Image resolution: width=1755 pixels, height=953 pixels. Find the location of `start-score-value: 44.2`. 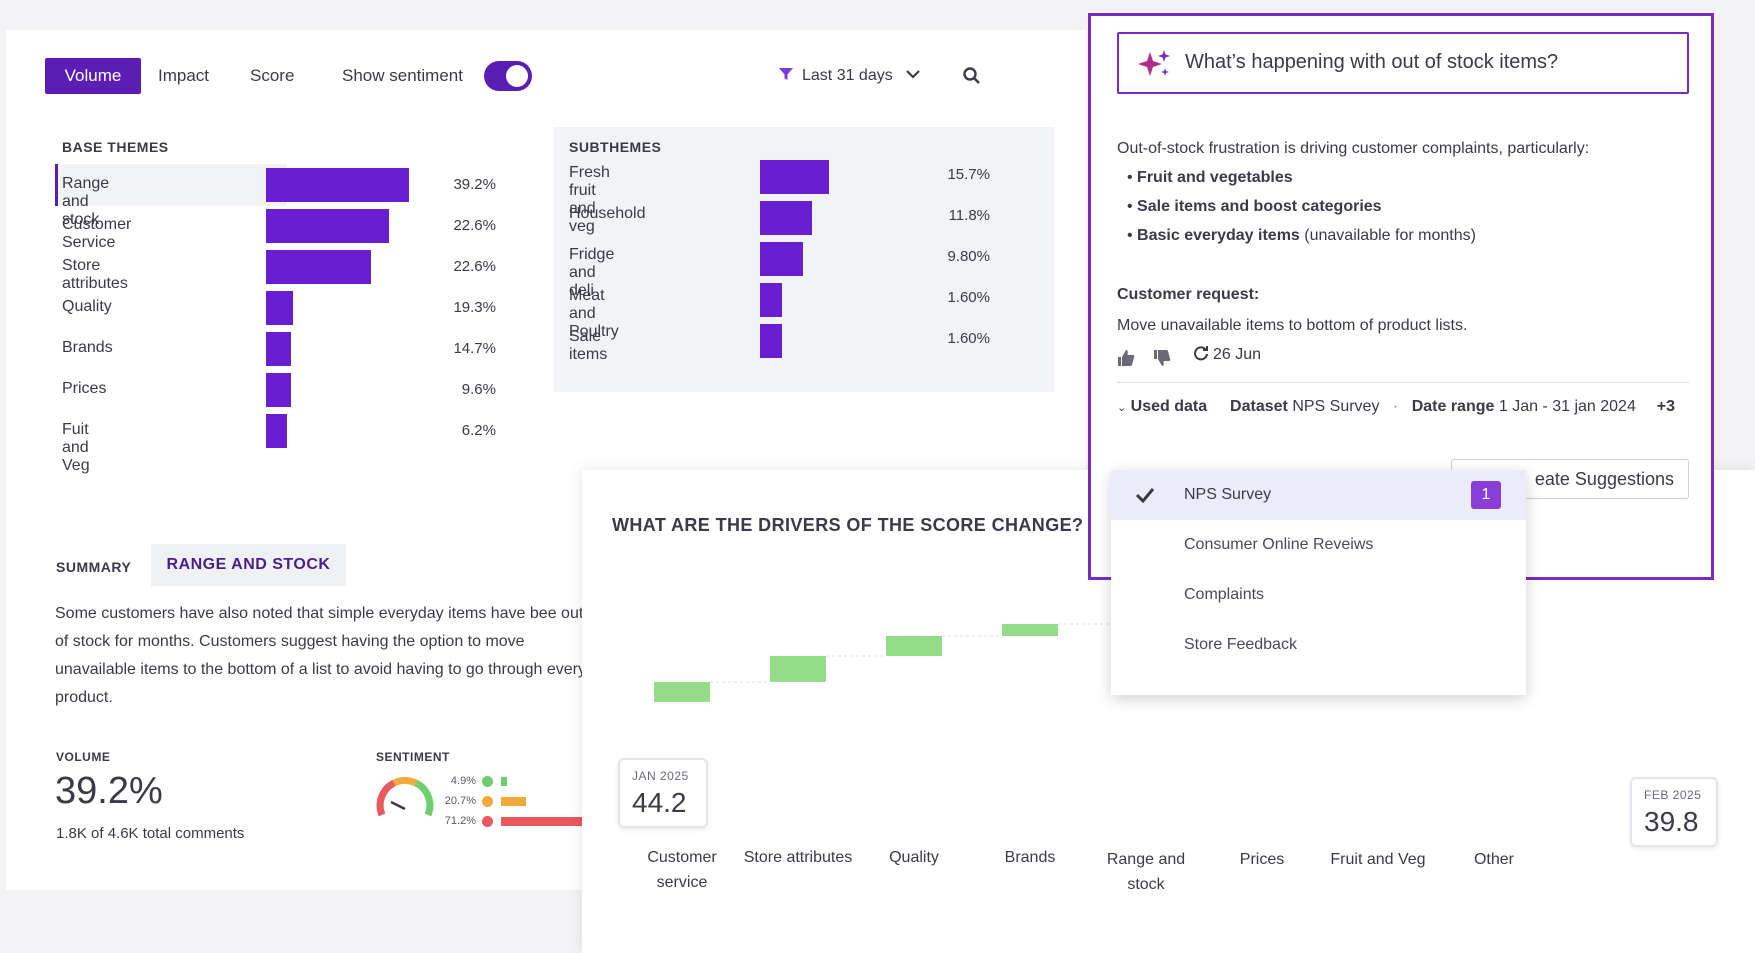

start-score-value: 44.2 is located at coordinates (659, 802).